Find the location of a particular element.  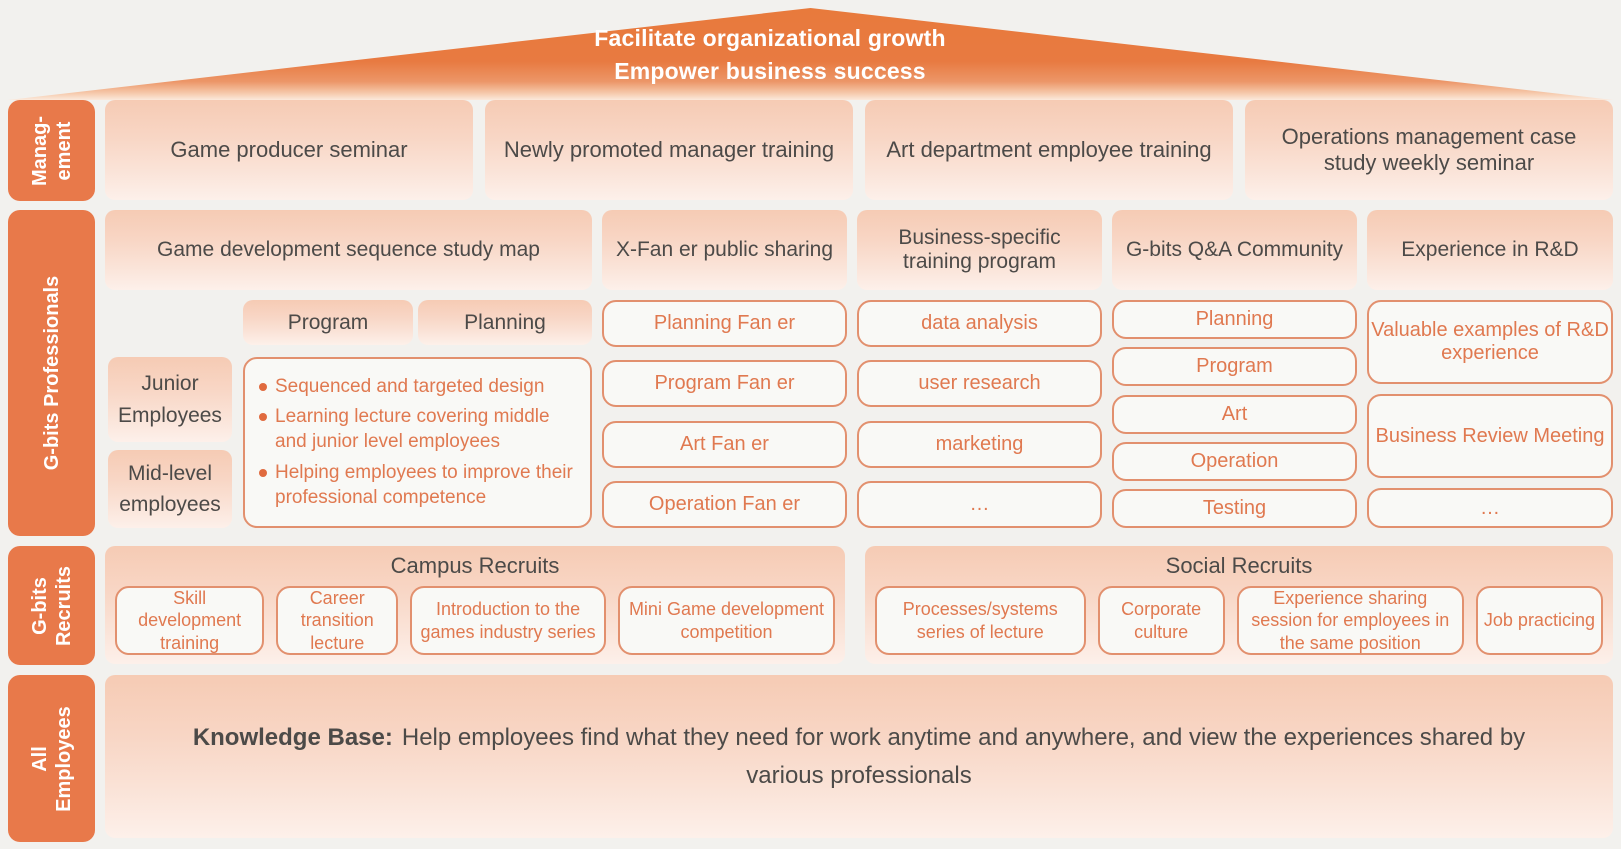

sidebar-label-management-text: Manag- ement is located at coordinates (51, 150).